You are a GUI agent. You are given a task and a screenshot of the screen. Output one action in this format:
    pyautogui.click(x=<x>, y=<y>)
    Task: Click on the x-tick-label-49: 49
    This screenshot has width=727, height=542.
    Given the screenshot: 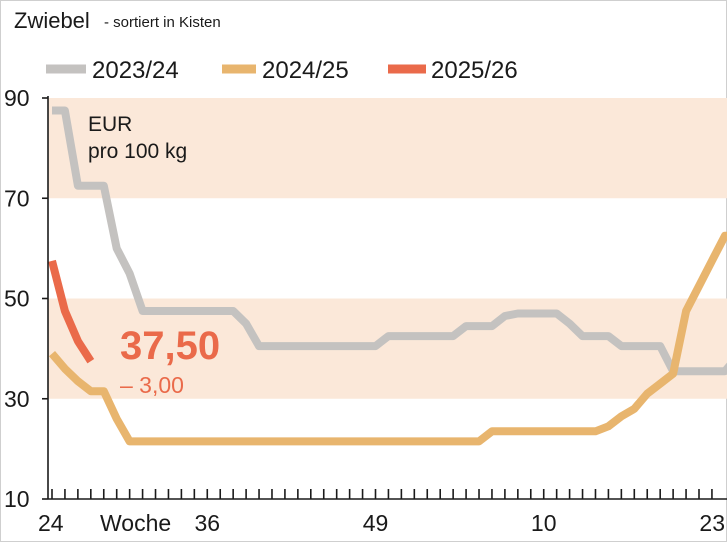 What is the action you would take?
    pyautogui.click(x=376, y=523)
    